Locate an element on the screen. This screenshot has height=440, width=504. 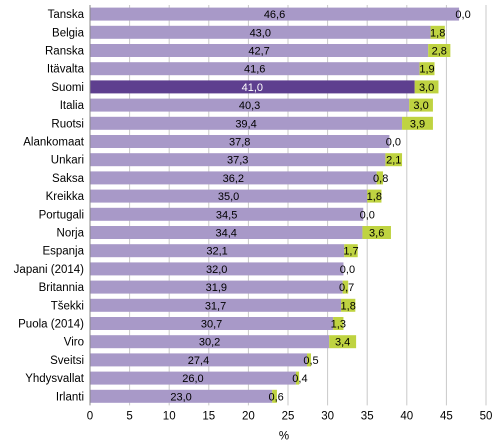
category-label: Puola (2014) is located at coordinates (51, 325).